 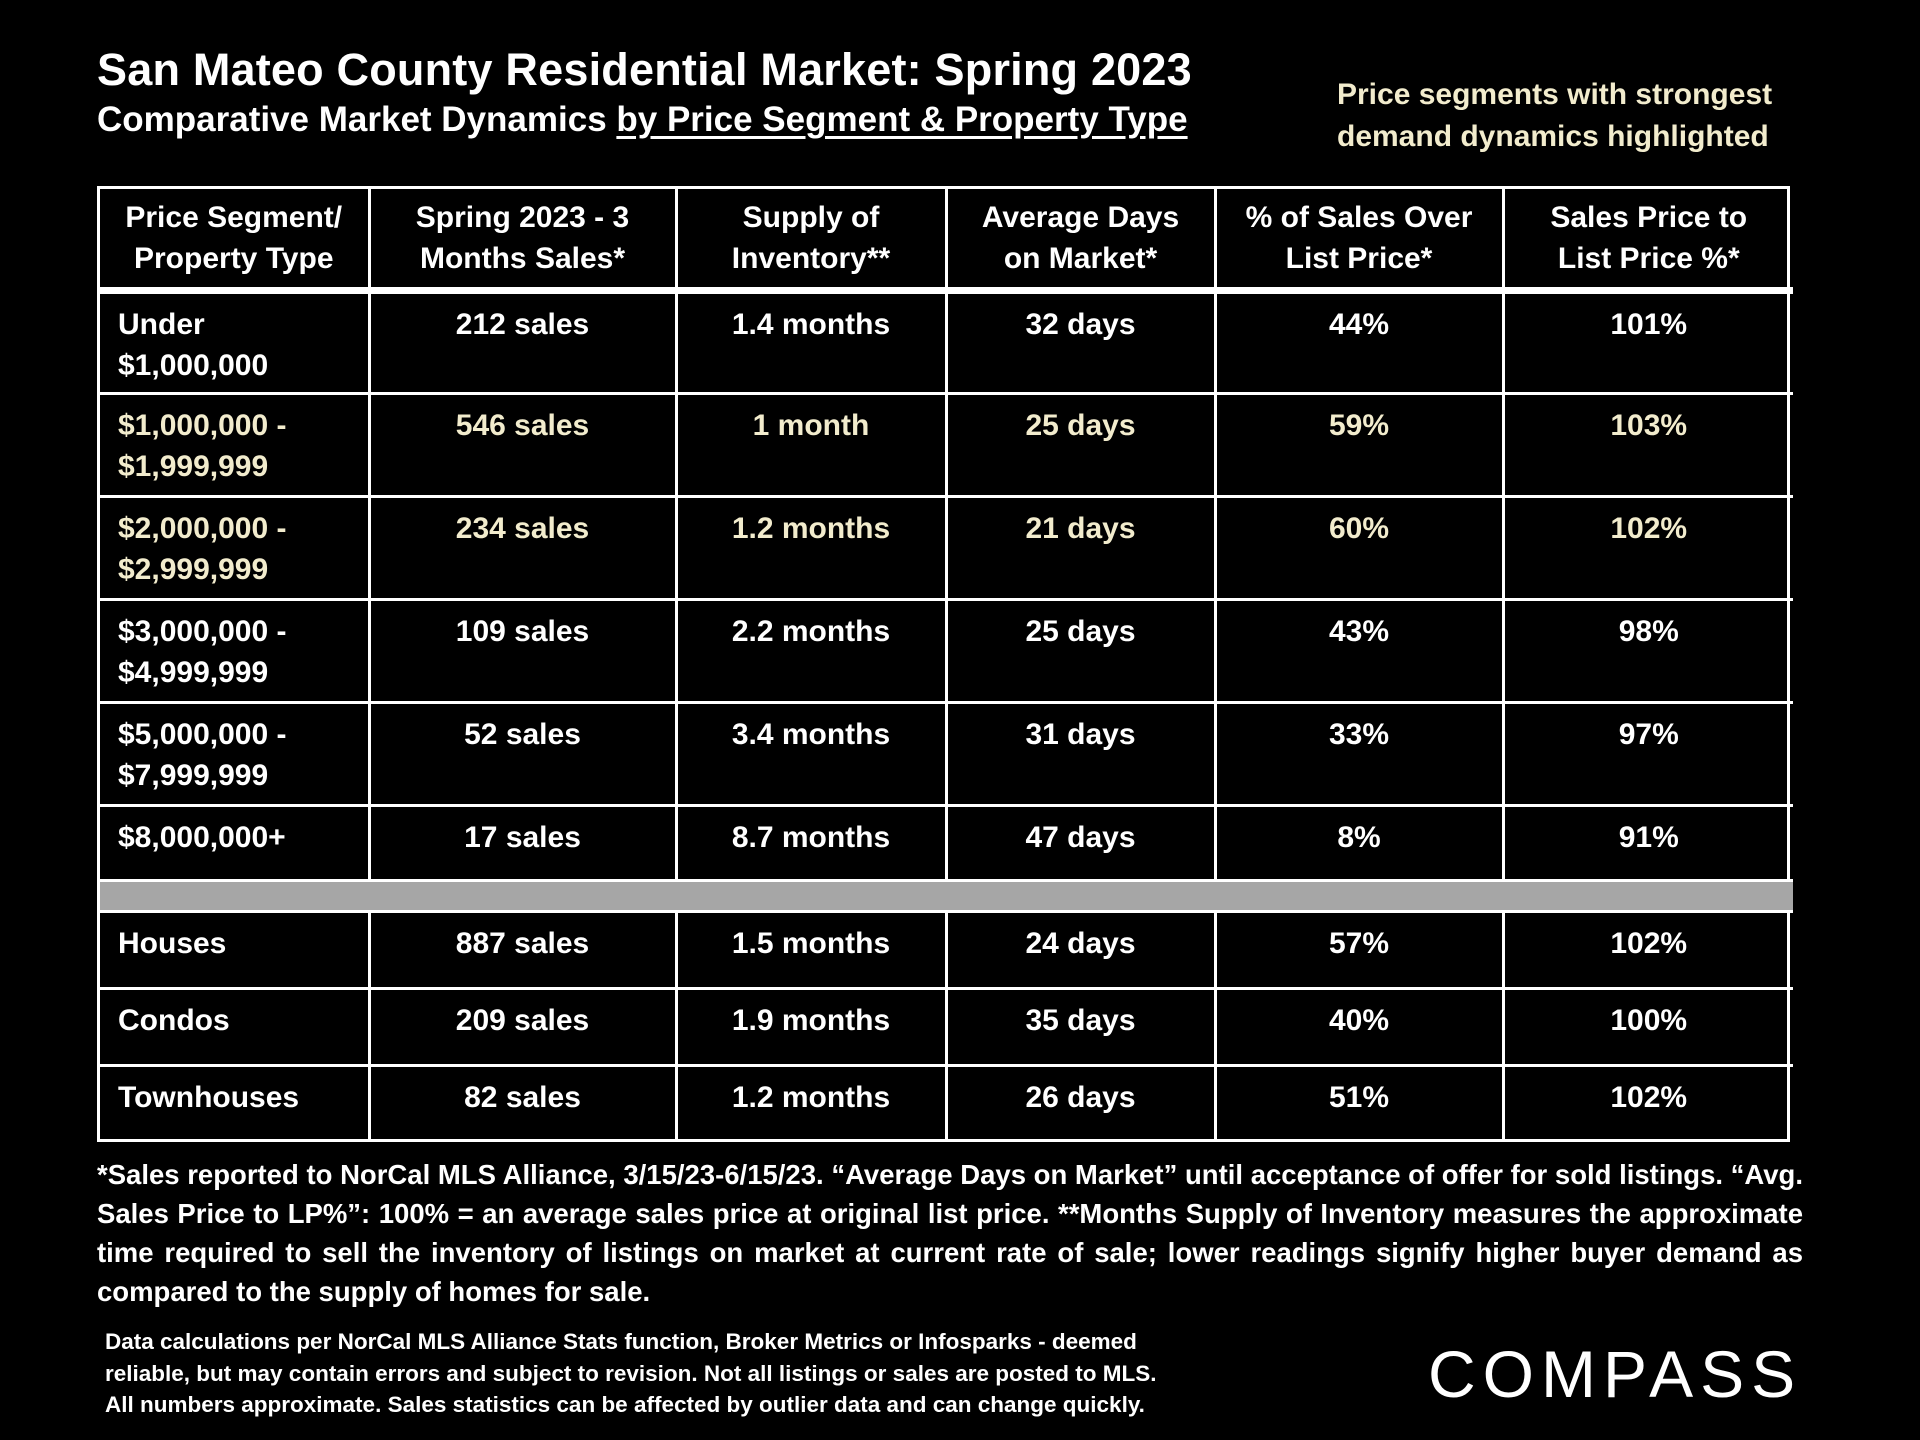 I want to click on supply-cell: 1.4 months, so click(x=811, y=341).